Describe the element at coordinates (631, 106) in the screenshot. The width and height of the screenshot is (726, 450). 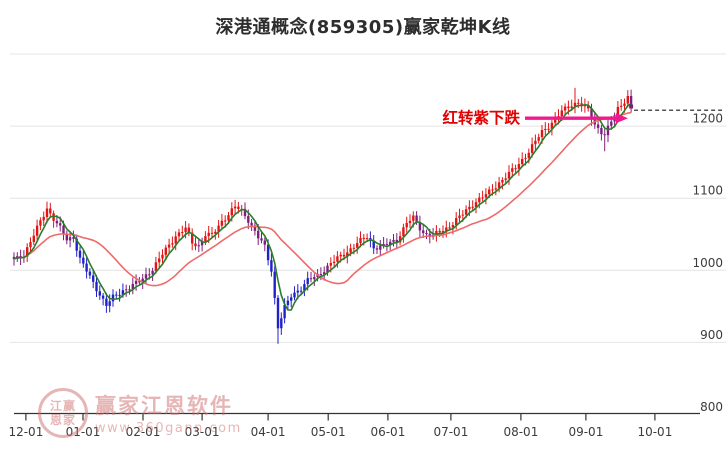
I see `last-point-marker` at that location.